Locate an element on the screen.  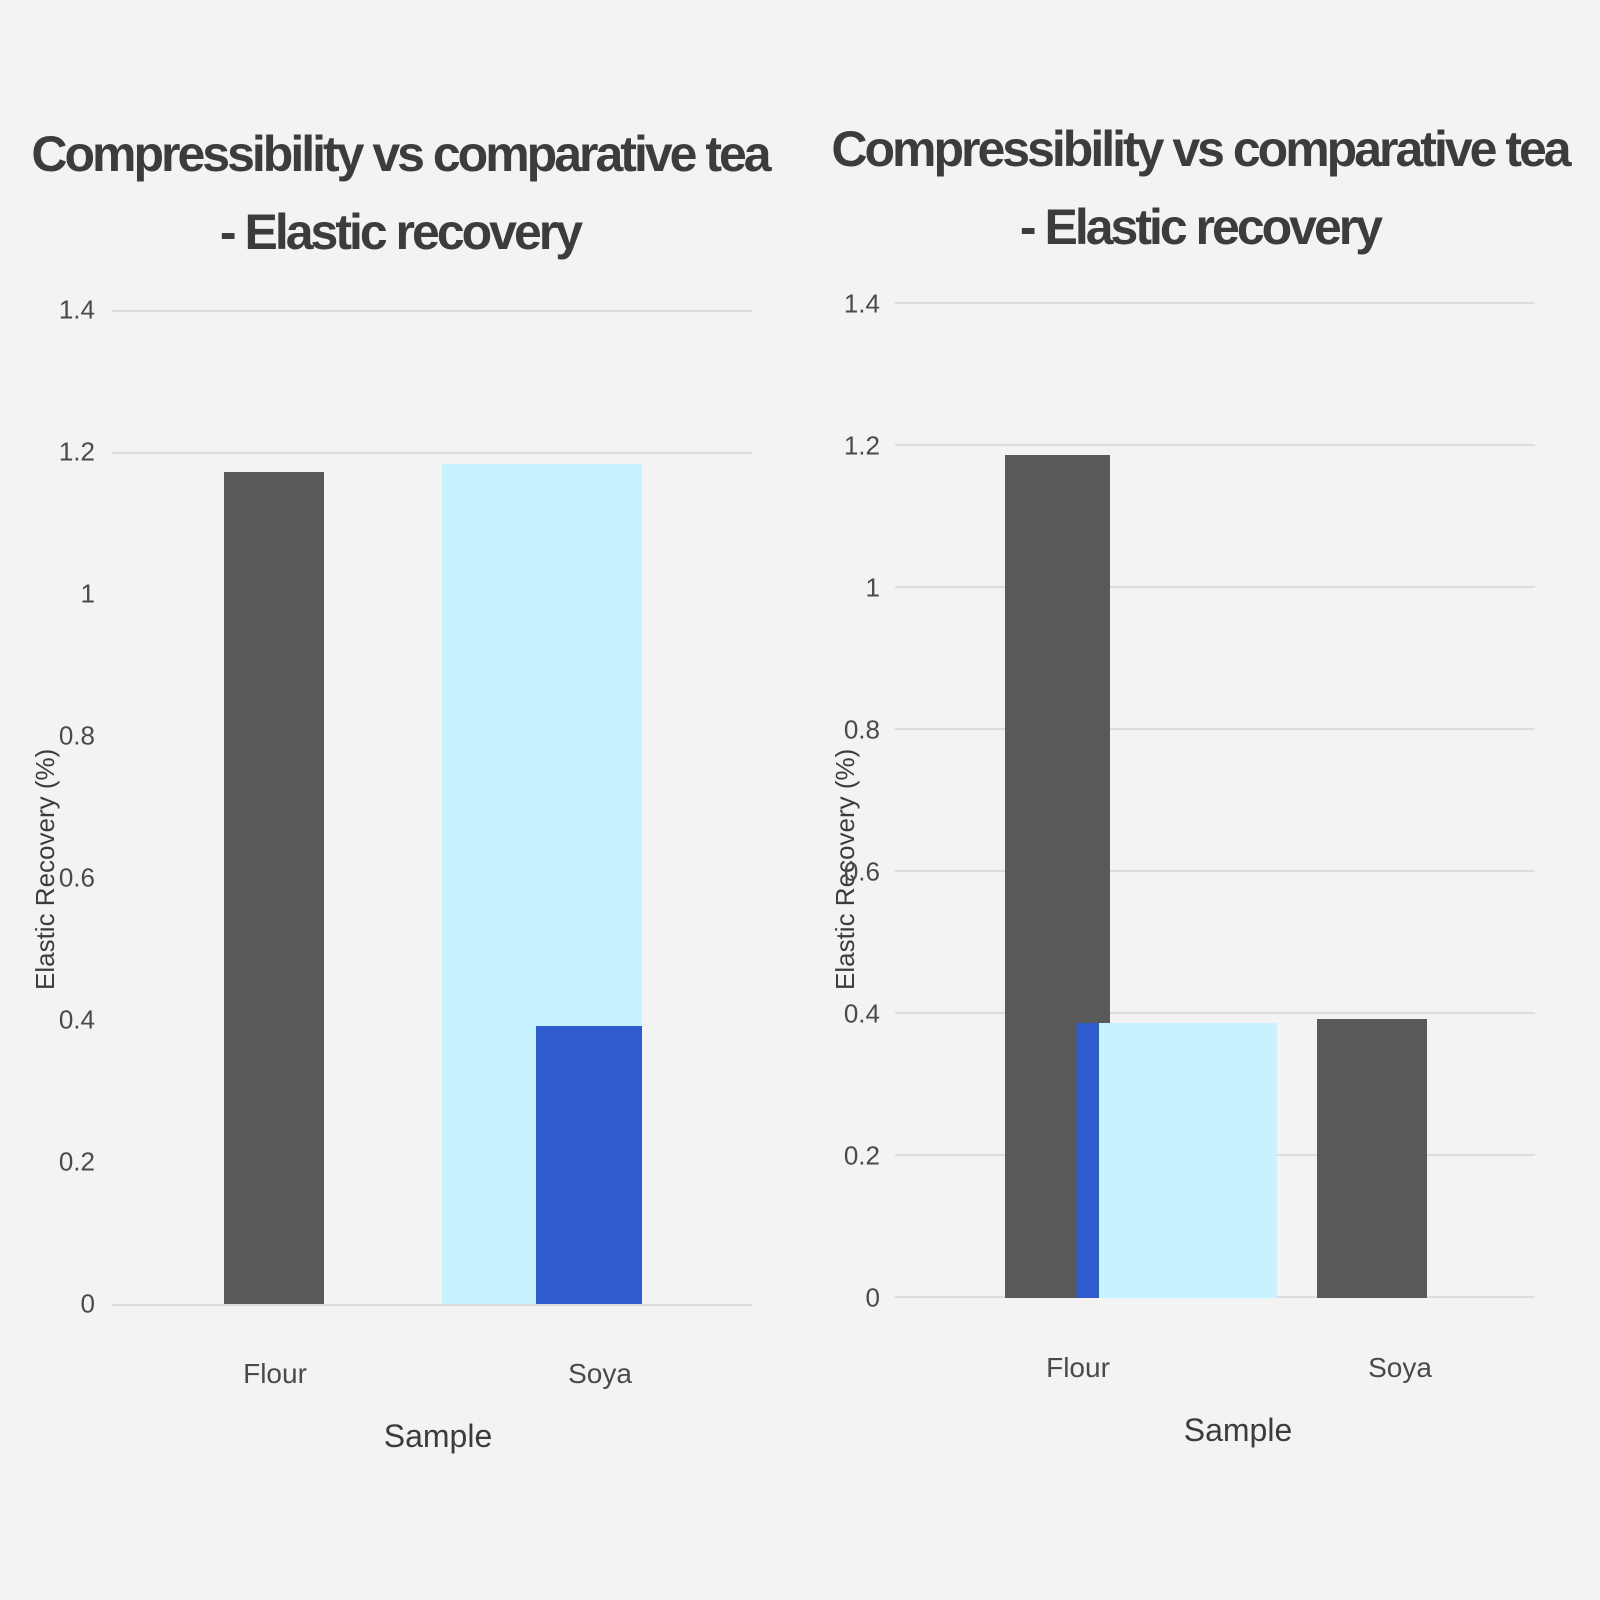
bar-flour-series1 is located at coordinates (274, 888).